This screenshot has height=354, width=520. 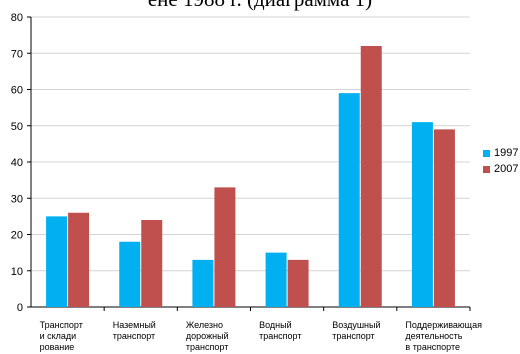 I want to click on y-tick-label: 50, so click(x=17, y=127).